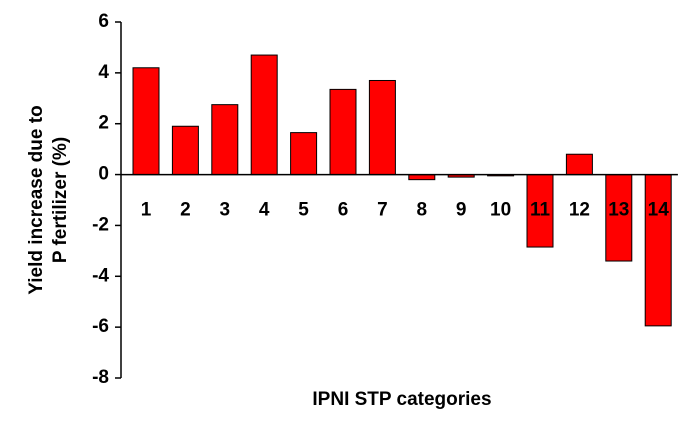  I want to click on y-tick-label: -8, so click(100, 377).